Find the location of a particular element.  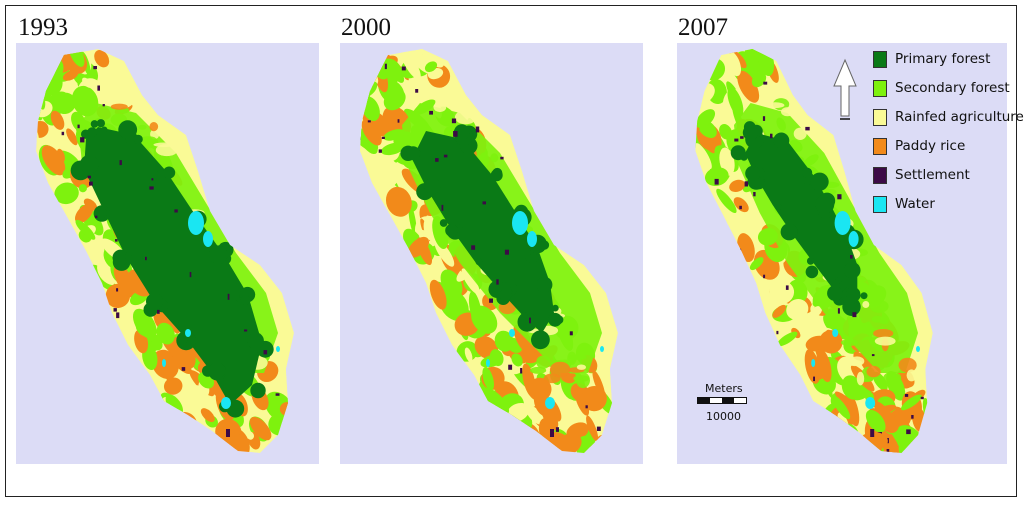

north-arrow-icon: N is located at coordinates (845, 89).